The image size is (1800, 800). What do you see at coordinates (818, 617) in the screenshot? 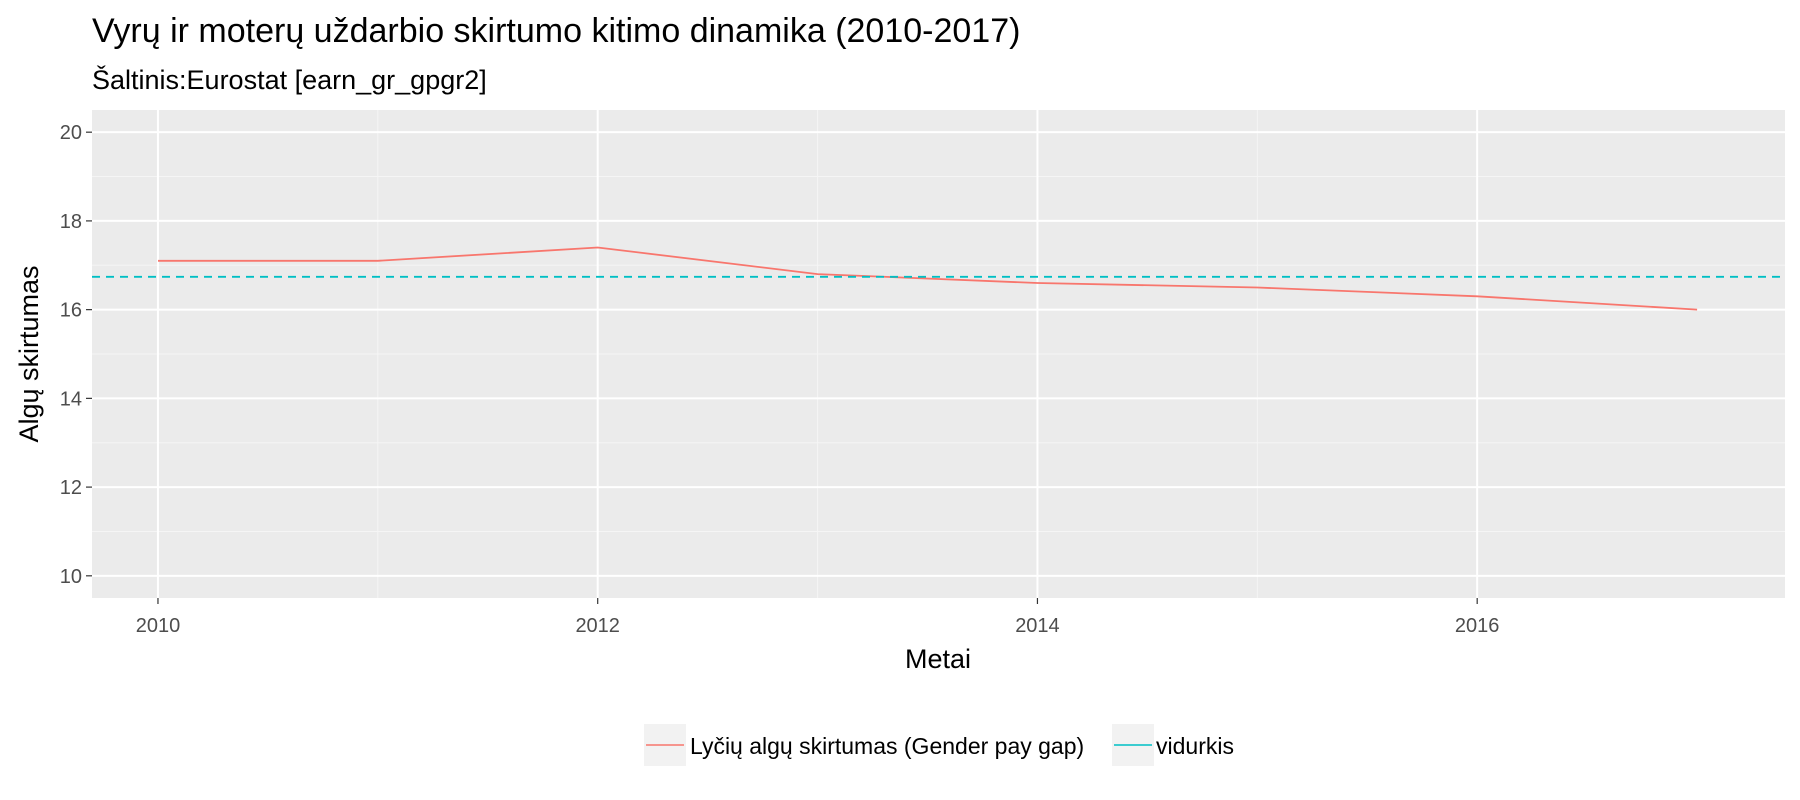
I see `x-axis-ticks: 2010 2012 2014 2016` at bounding box center [818, 617].